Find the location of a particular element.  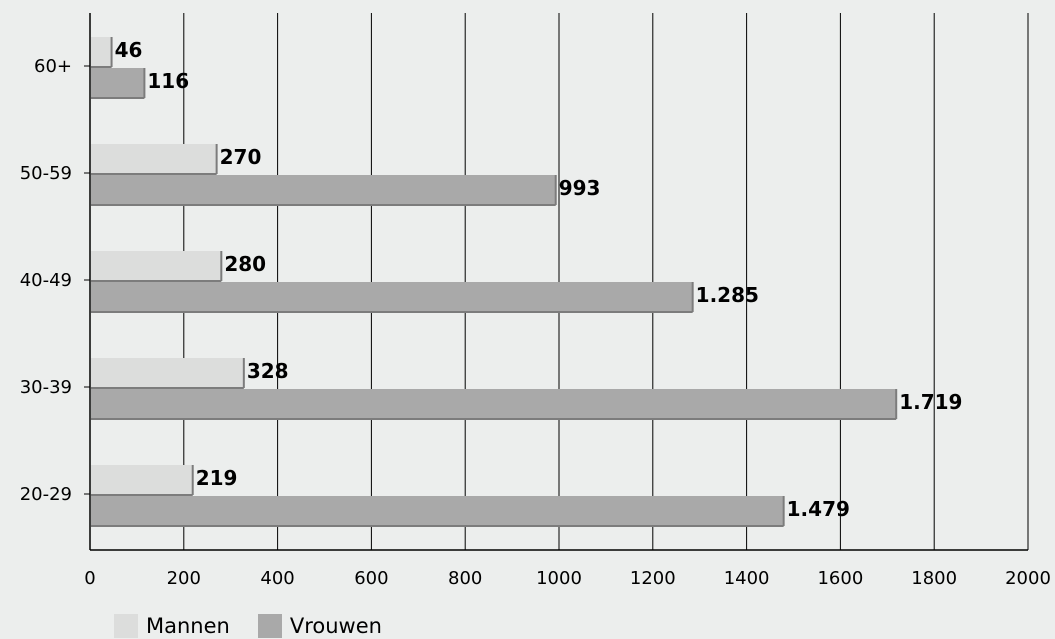

data-label-mannen-30-39: 328 is located at coordinates (268, 371).